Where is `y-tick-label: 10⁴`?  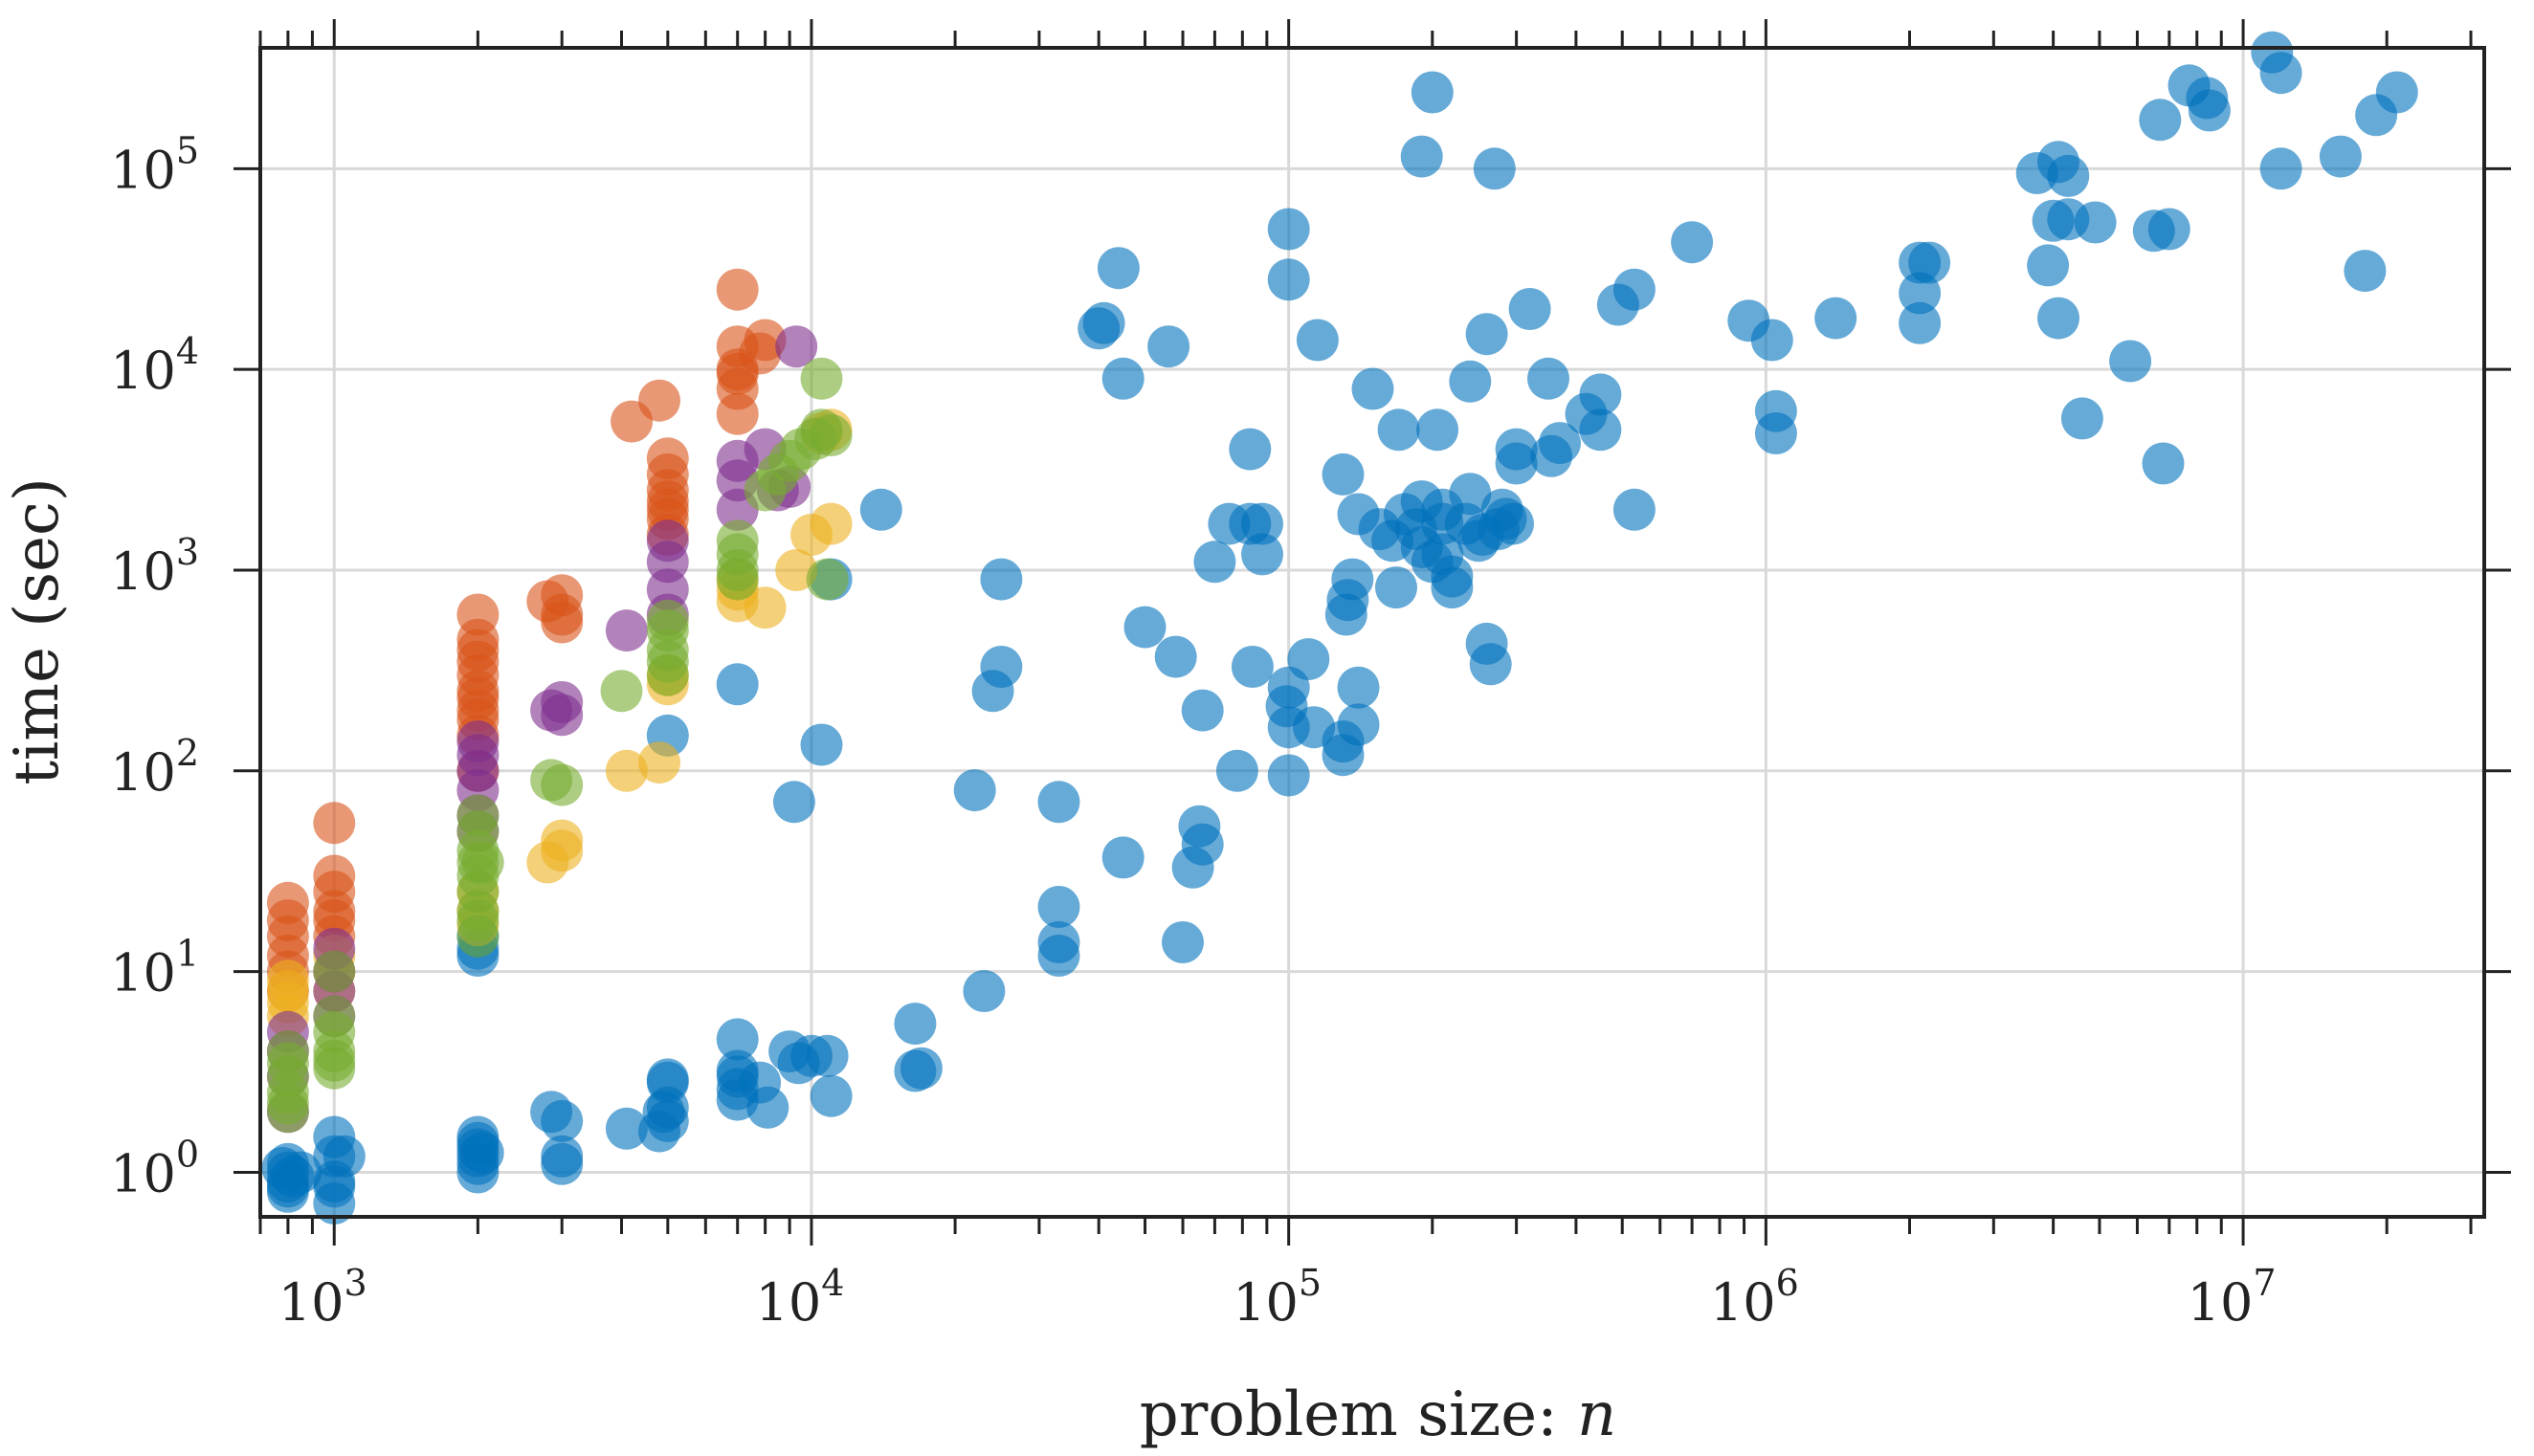 y-tick-label: 10⁴ is located at coordinates (154, 366).